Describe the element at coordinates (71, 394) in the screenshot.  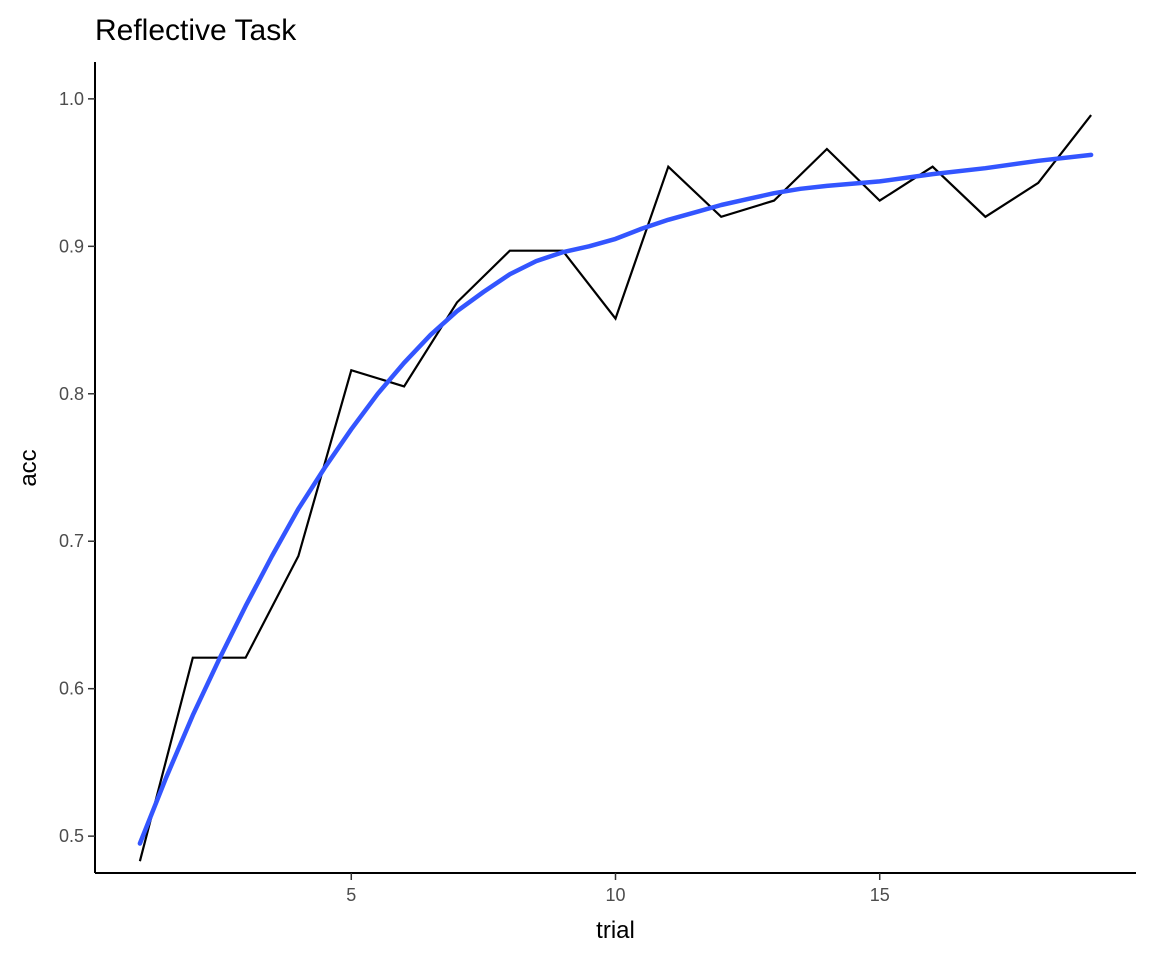
I see `y-tick-label: 0.8` at that location.